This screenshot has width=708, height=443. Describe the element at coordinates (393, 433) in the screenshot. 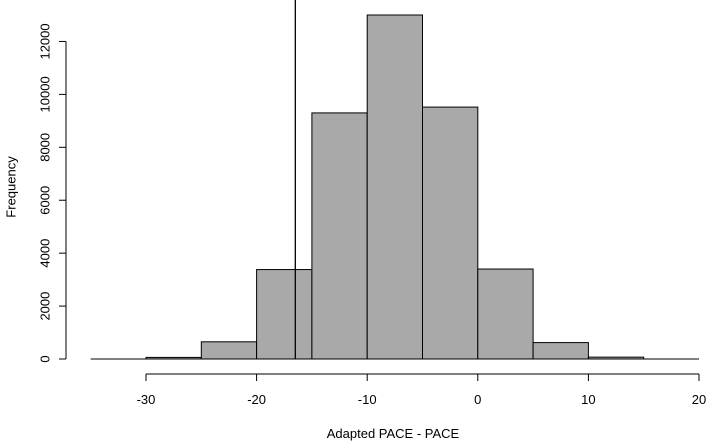

I see `x-axis-title: Adapted PACE - PACE` at that location.